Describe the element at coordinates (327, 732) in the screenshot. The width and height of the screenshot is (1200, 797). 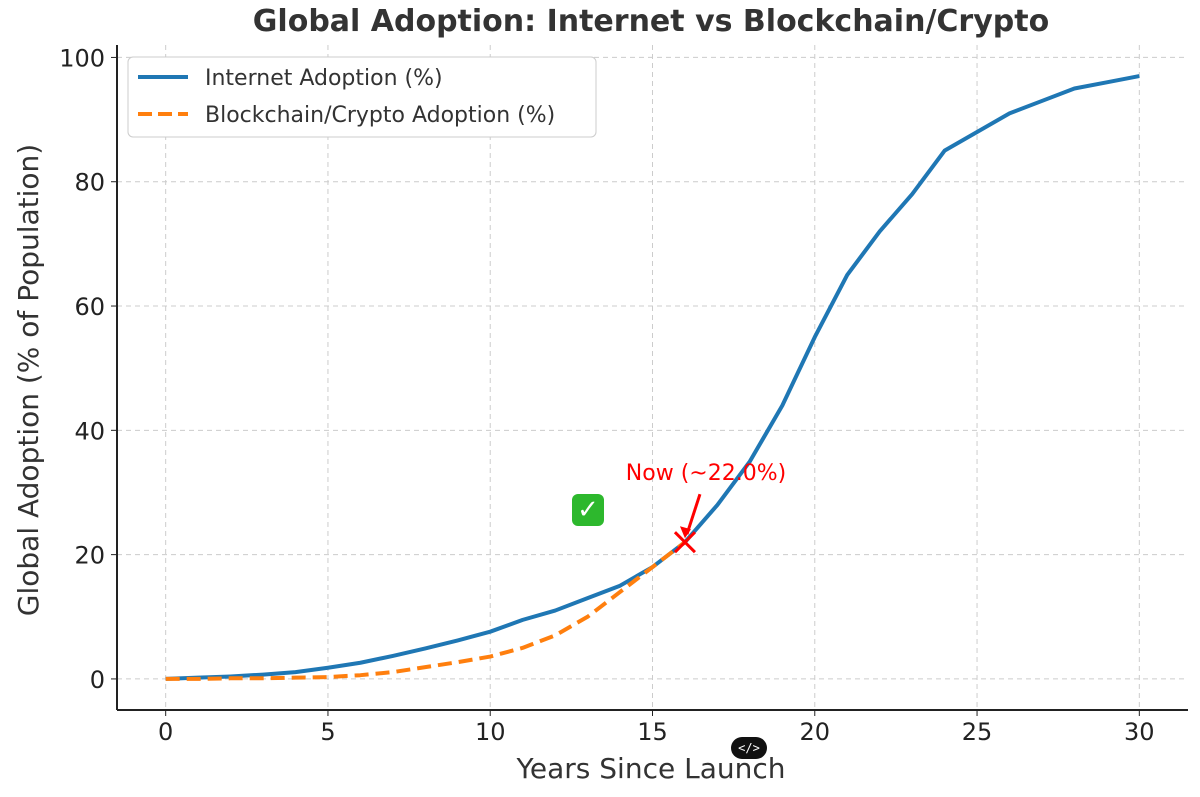
I see `x-tick-label: 5` at that location.